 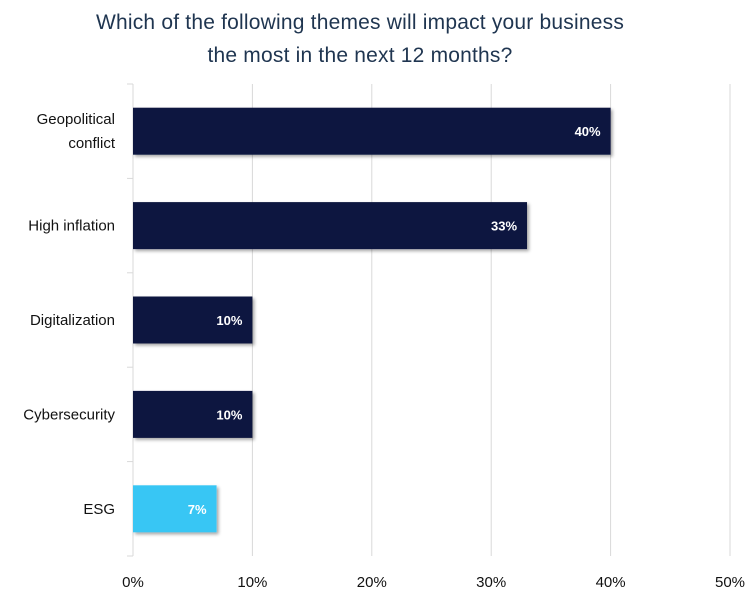 What do you see at coordinates (491, 582) in the screenshot?
I see `x-tick-label: 30%` at bounding box center [491, 582].